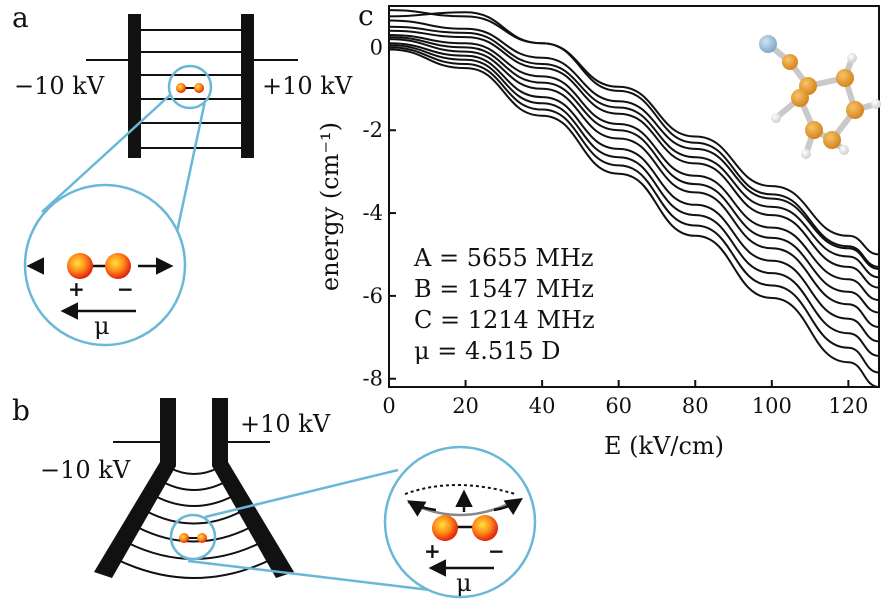 The height and width of the screenshot is (599, 885). Describe the element at coordinates (373, 130) in the screenshot. I see `y-tick-label: -2` at that location.